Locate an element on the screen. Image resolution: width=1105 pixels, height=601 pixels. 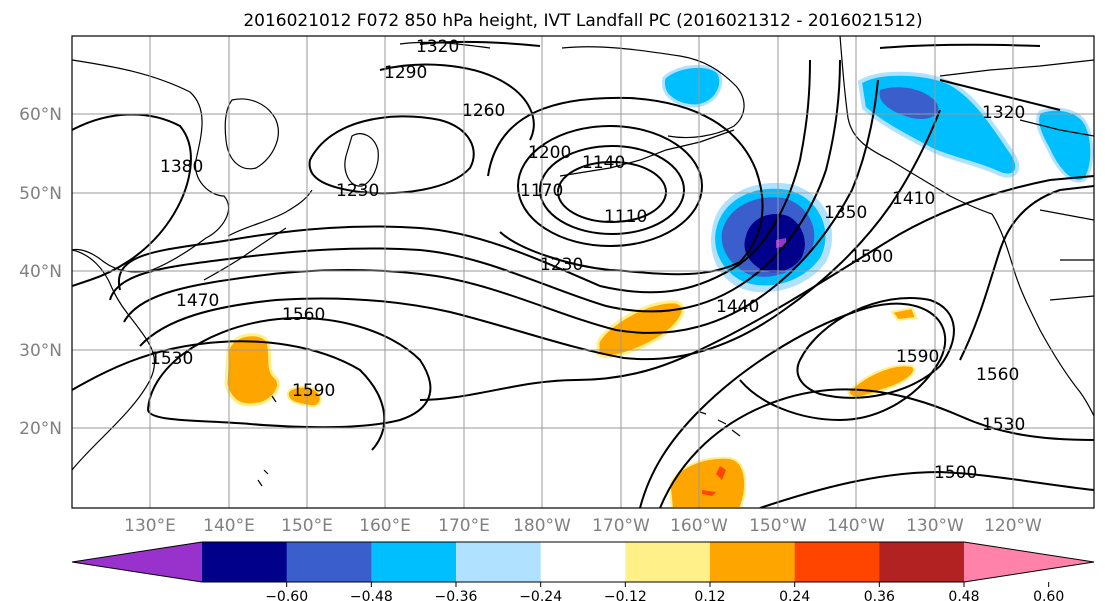
lon-label: 150°E is located at coordinates (307, 526).